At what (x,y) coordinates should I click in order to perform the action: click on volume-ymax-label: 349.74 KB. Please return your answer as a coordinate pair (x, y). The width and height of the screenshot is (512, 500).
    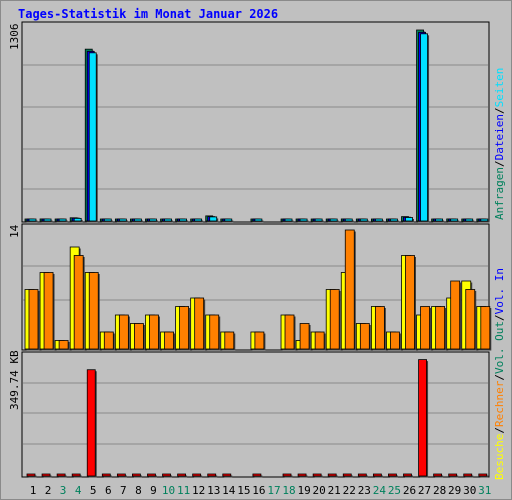
    Looking at the image, I should click on (14, 380).